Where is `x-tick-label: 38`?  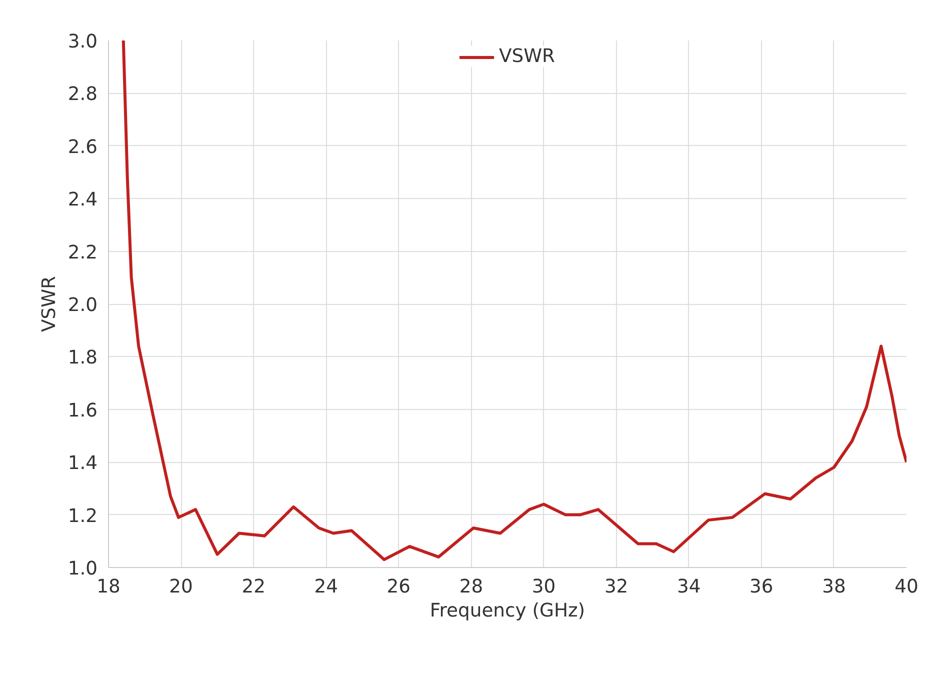 x-tick-label: 38 is located at coordinates (834, 587).